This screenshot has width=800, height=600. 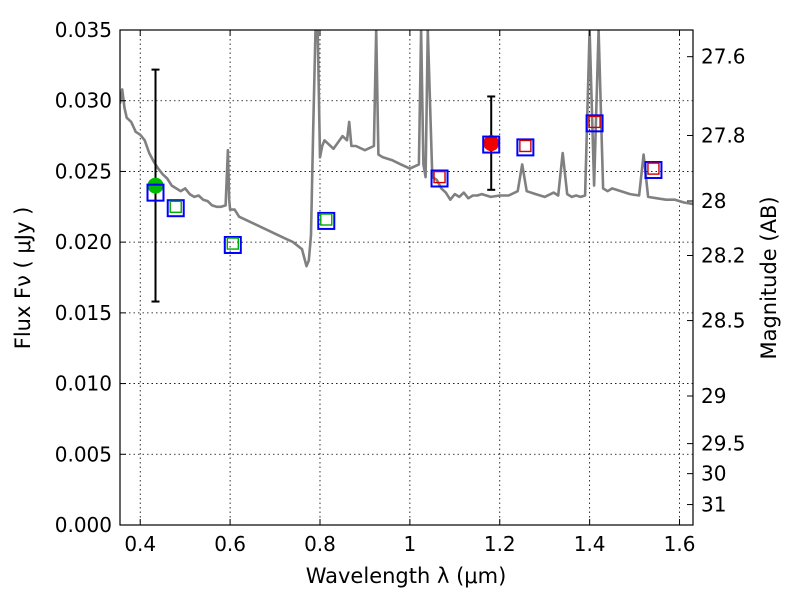 What do you see at coordinates (320, 544) in the screenshot?
I see `x-tick-label: 0.8` at bounding box center [320, 544].